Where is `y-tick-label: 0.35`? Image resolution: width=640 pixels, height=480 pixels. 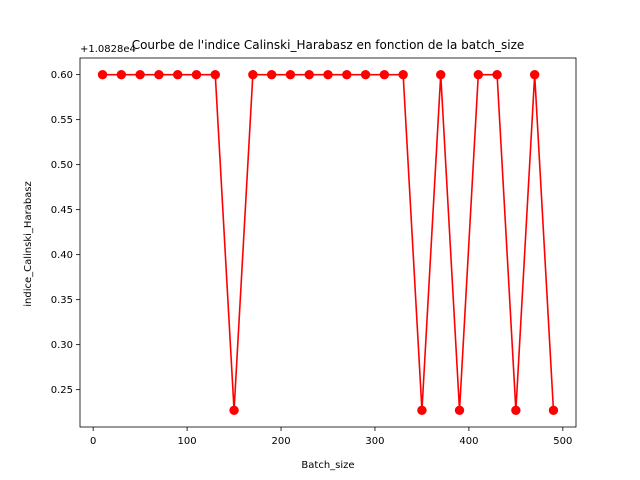
y-tick-label: 0.35 is located at coordinates (62, 300).